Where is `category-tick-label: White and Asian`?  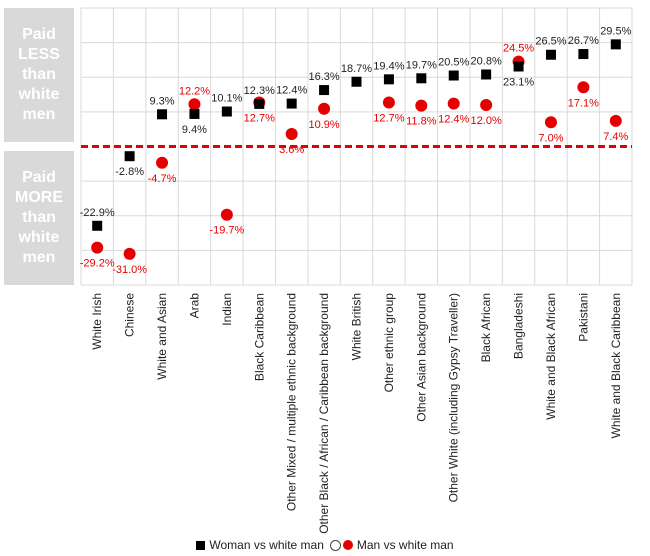 category-tick-label: White and Asian is located at coordinates (162, 336).